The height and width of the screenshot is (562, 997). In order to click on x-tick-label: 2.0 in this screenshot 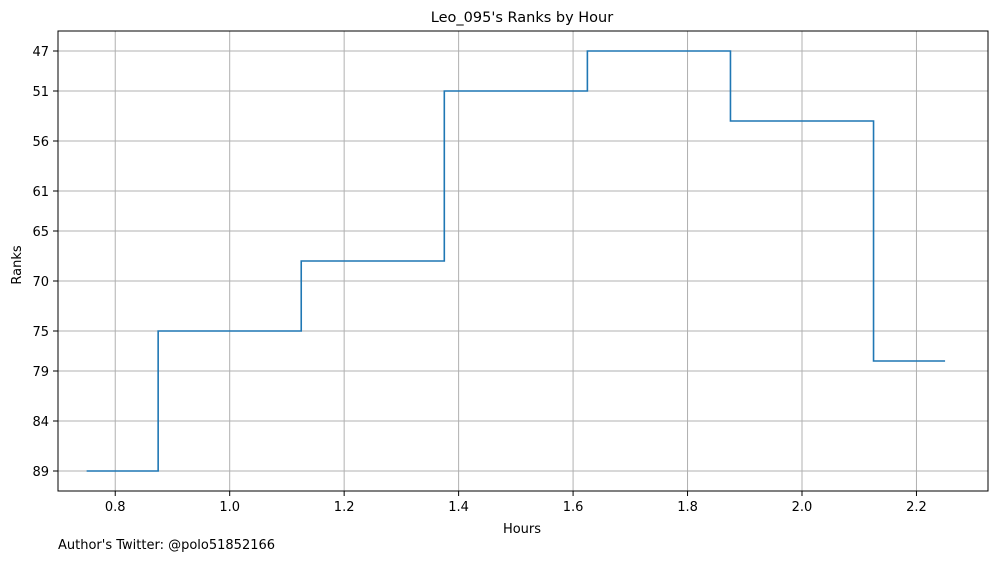, I will do `click(802, 507)`.